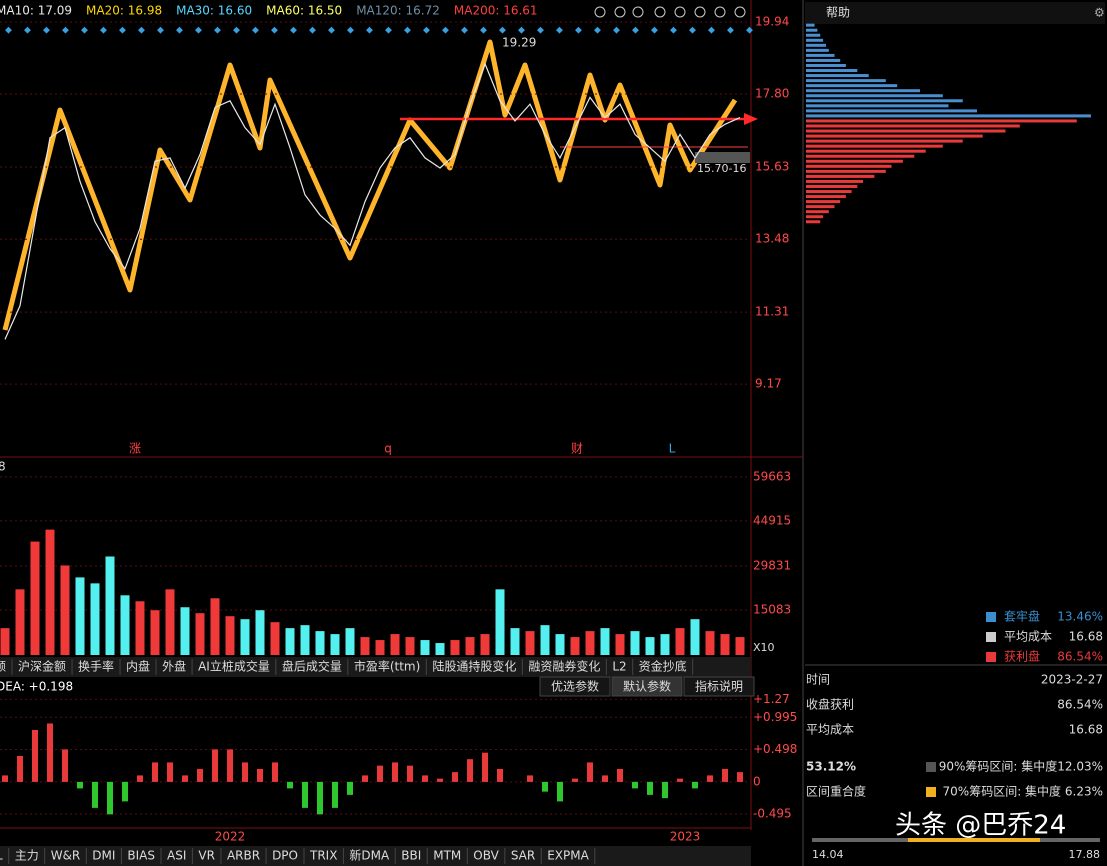  Describe the element at coordinates (577, 449) in the screenshot. I see `event-marker: 财` at that location.